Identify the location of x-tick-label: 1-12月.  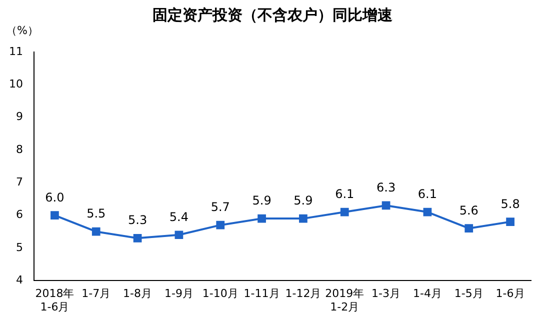
(303, 293).